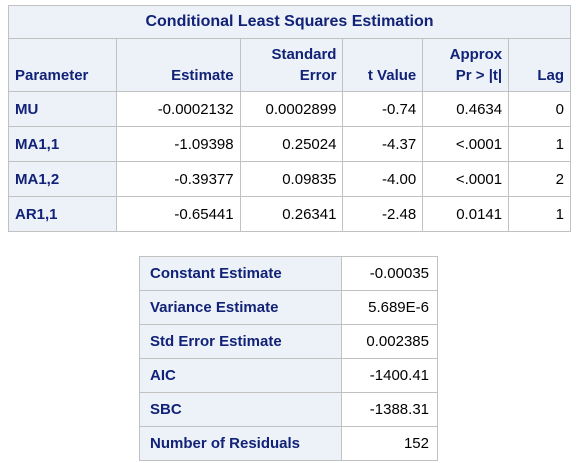 The height and width of the screenshot is (463, 579). Describe the element at coordinates (479, 75) in the screenshot. I see `column-header-approx-pr-line2: Pr > |t|` at that location.